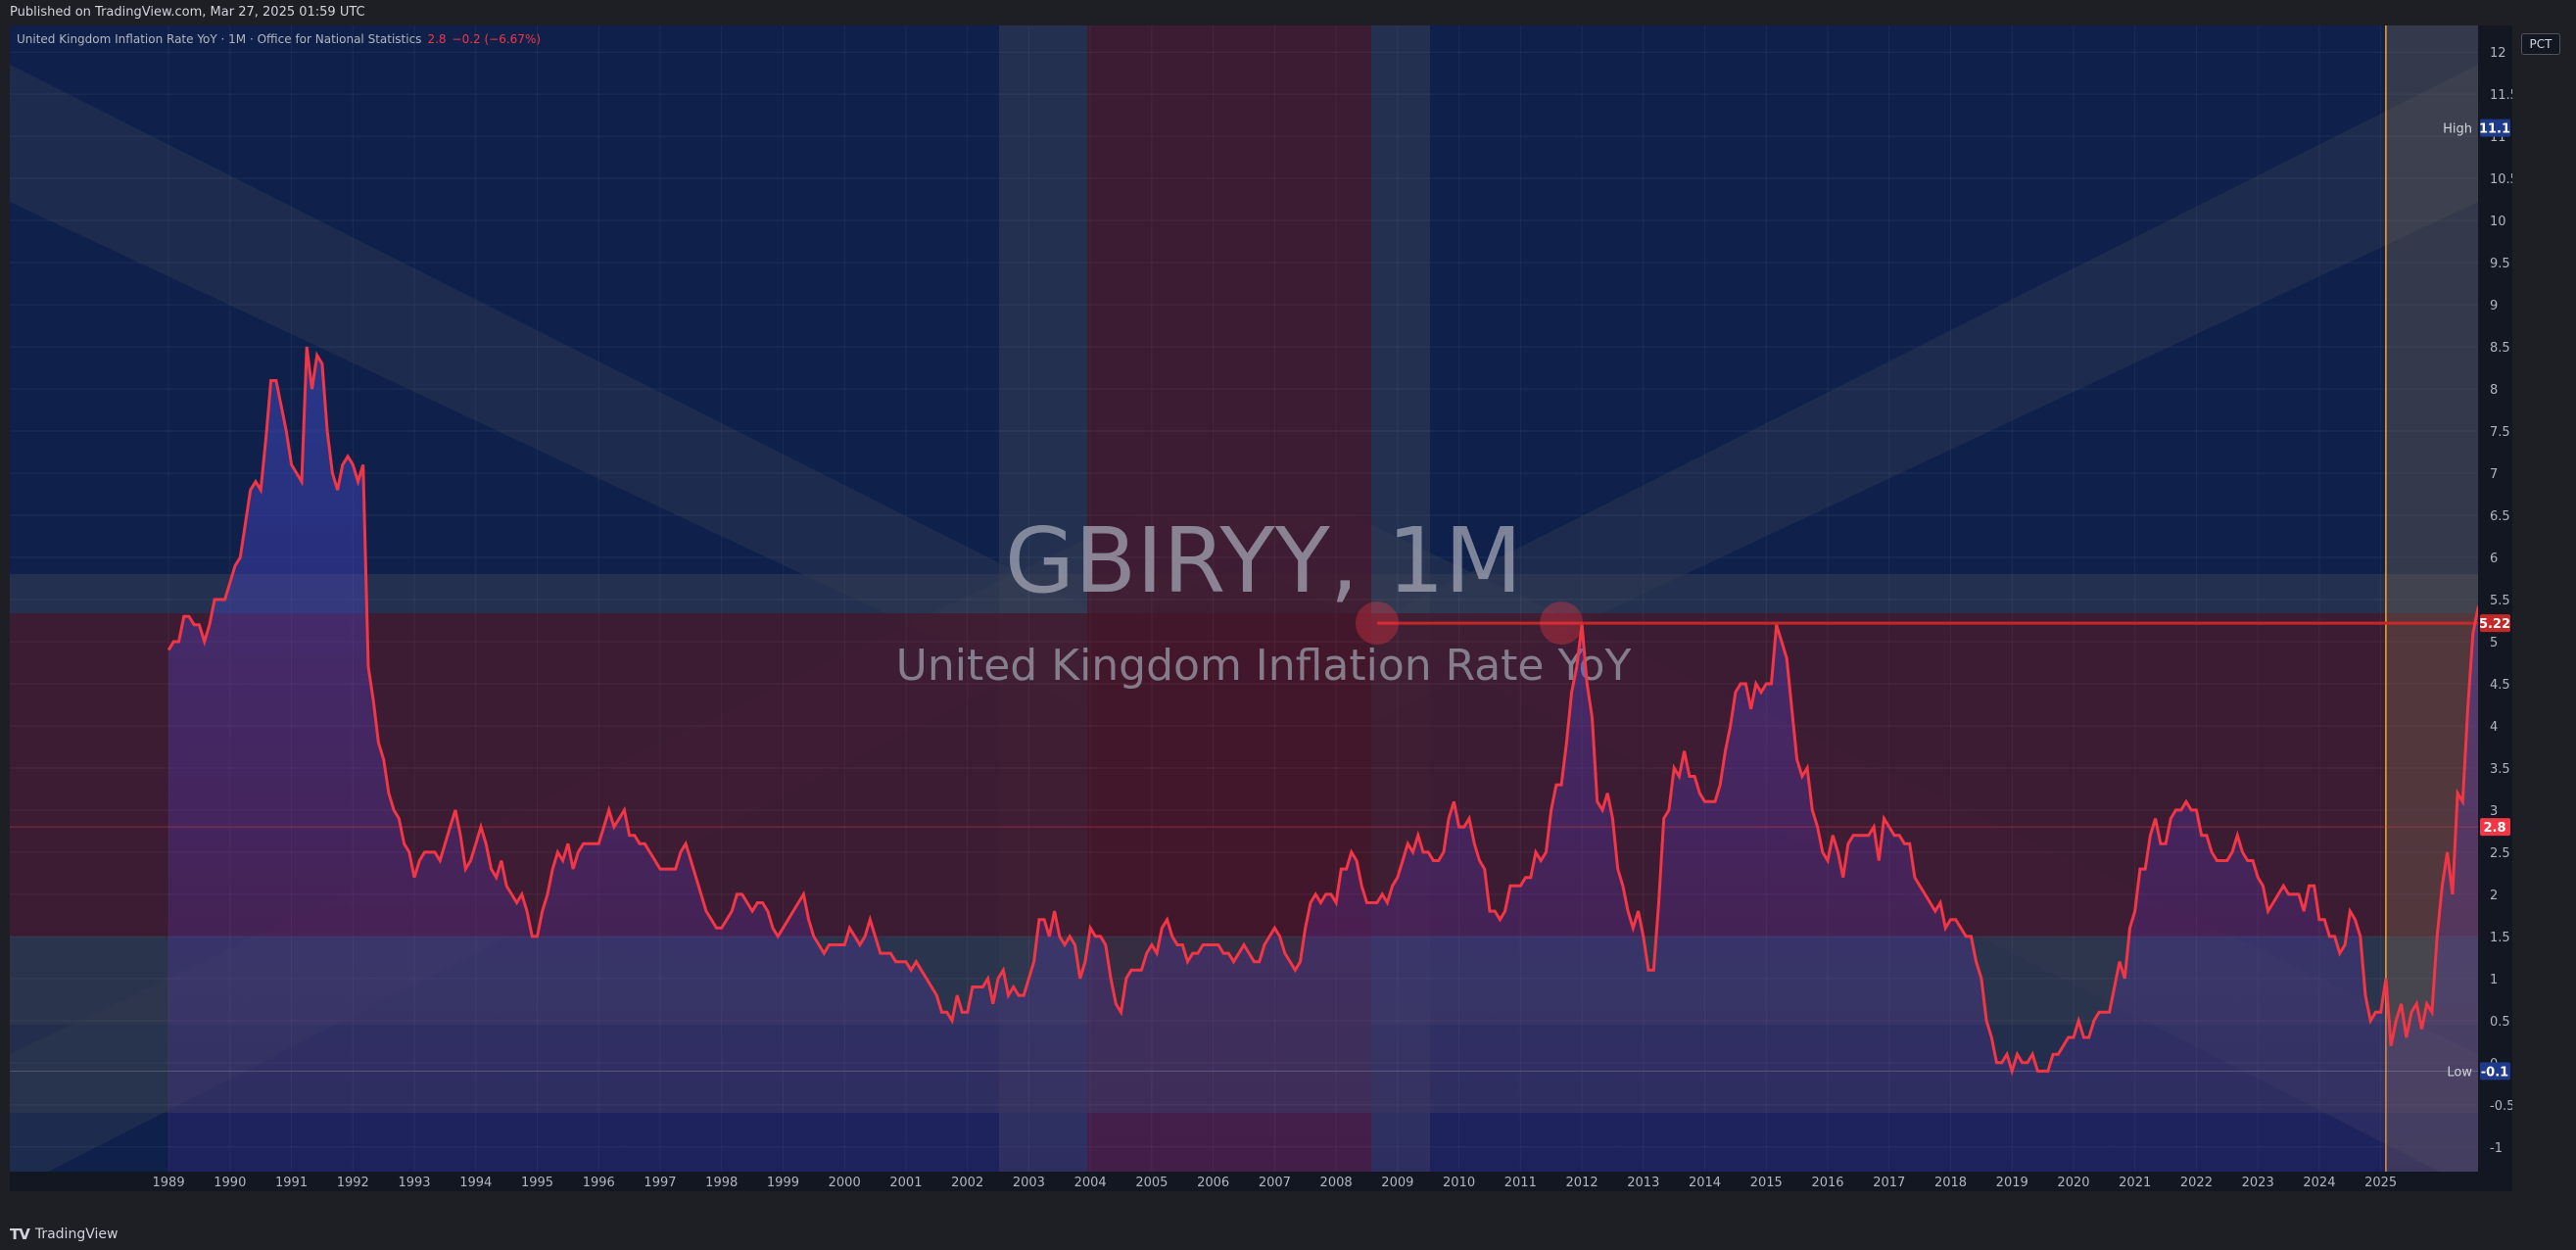 The width and height of the screenshot is (2576, 1250). I want to click on watermark-name: United Kingdom Inflation Rate YoY, so click(1264, 666).